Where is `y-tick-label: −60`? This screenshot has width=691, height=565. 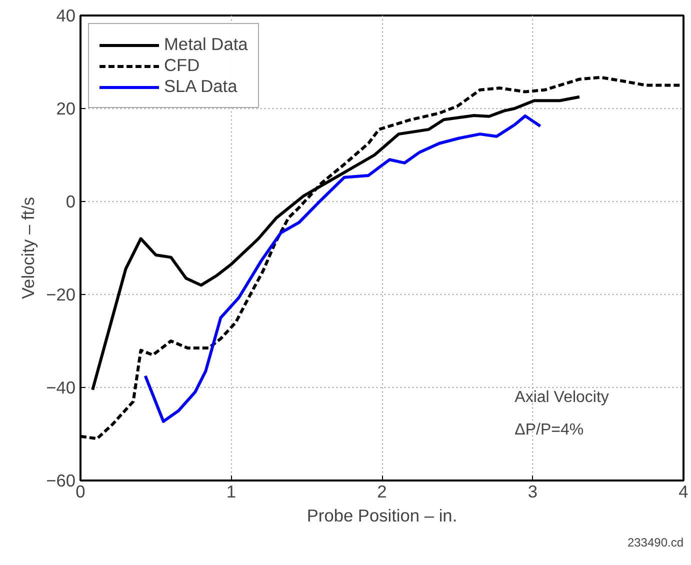 y-tick-label: −60 is located at coordinates (61, 480).